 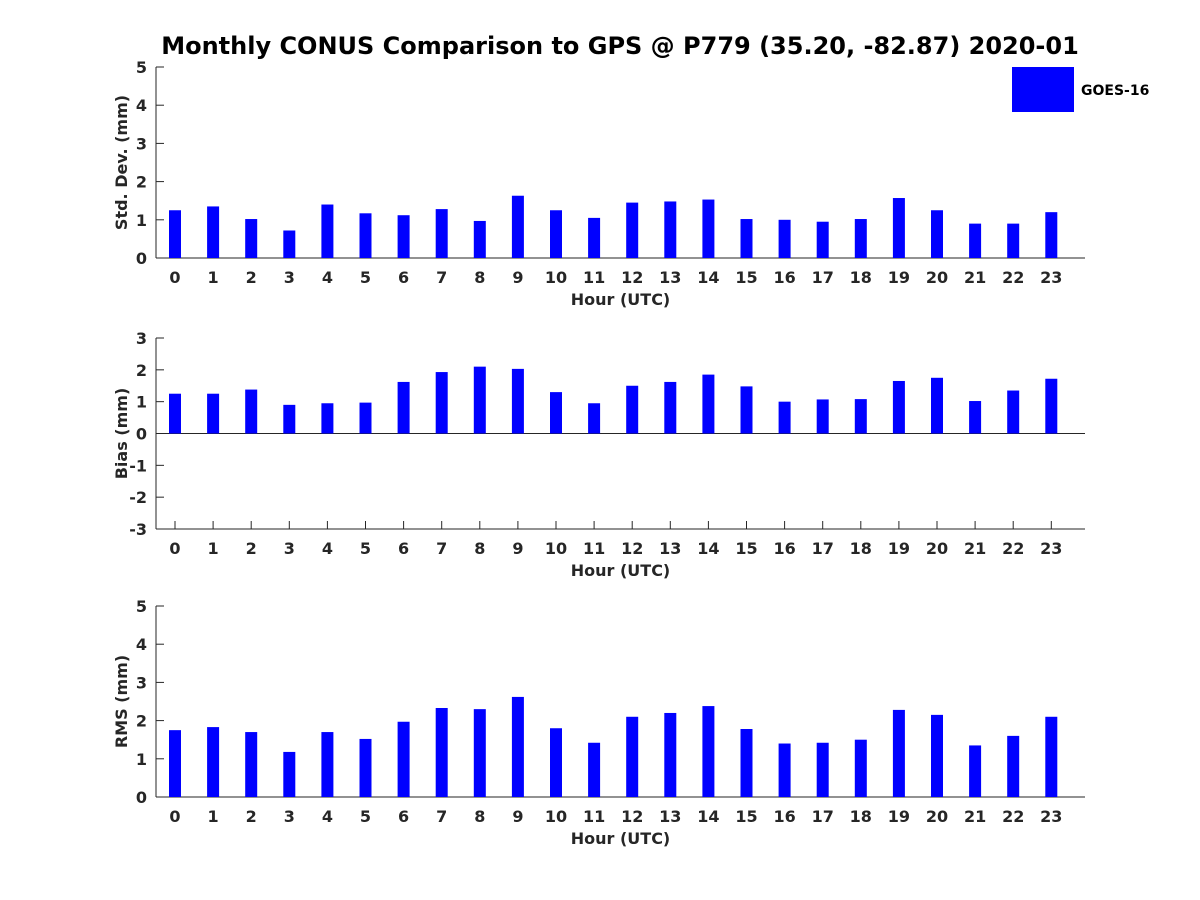 What do you see at coordinates (138, 465) in the screenshot?
I see `y-tick-label: -1` at bounding box center [138, 465].